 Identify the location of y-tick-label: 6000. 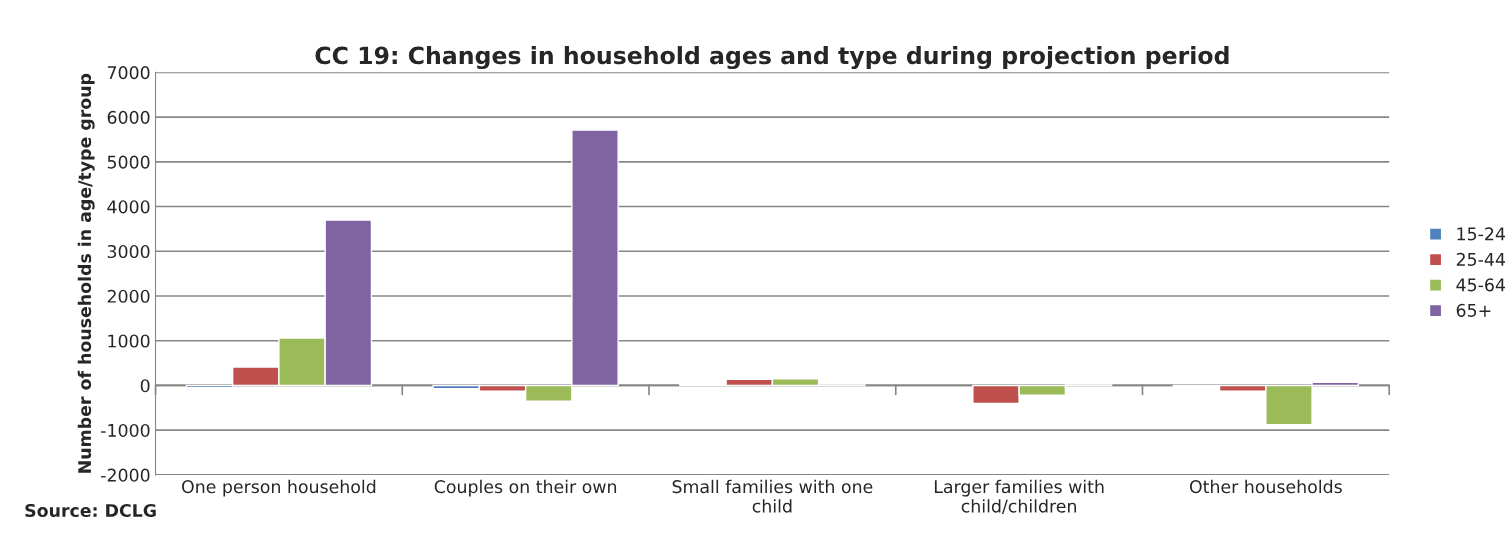
(128, 117).